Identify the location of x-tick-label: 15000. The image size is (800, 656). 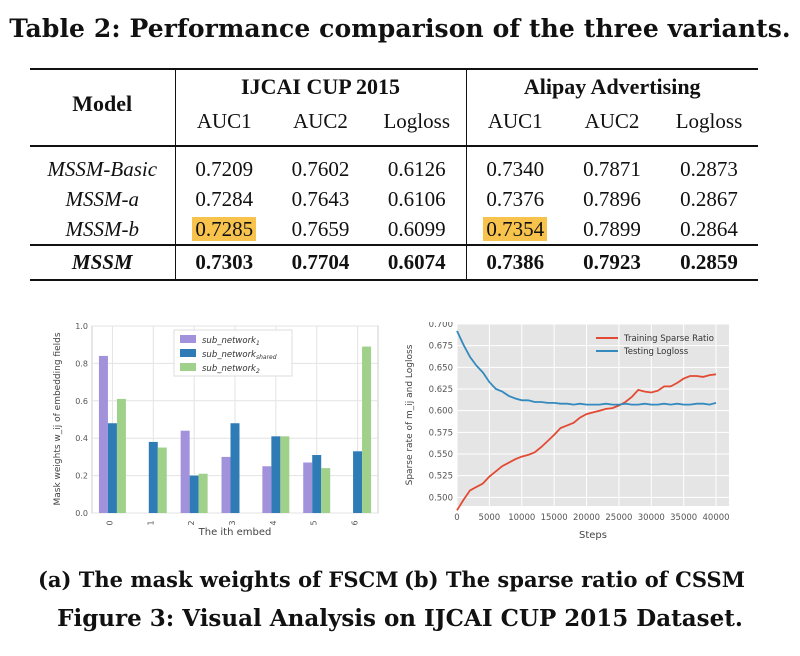
(554, 518).